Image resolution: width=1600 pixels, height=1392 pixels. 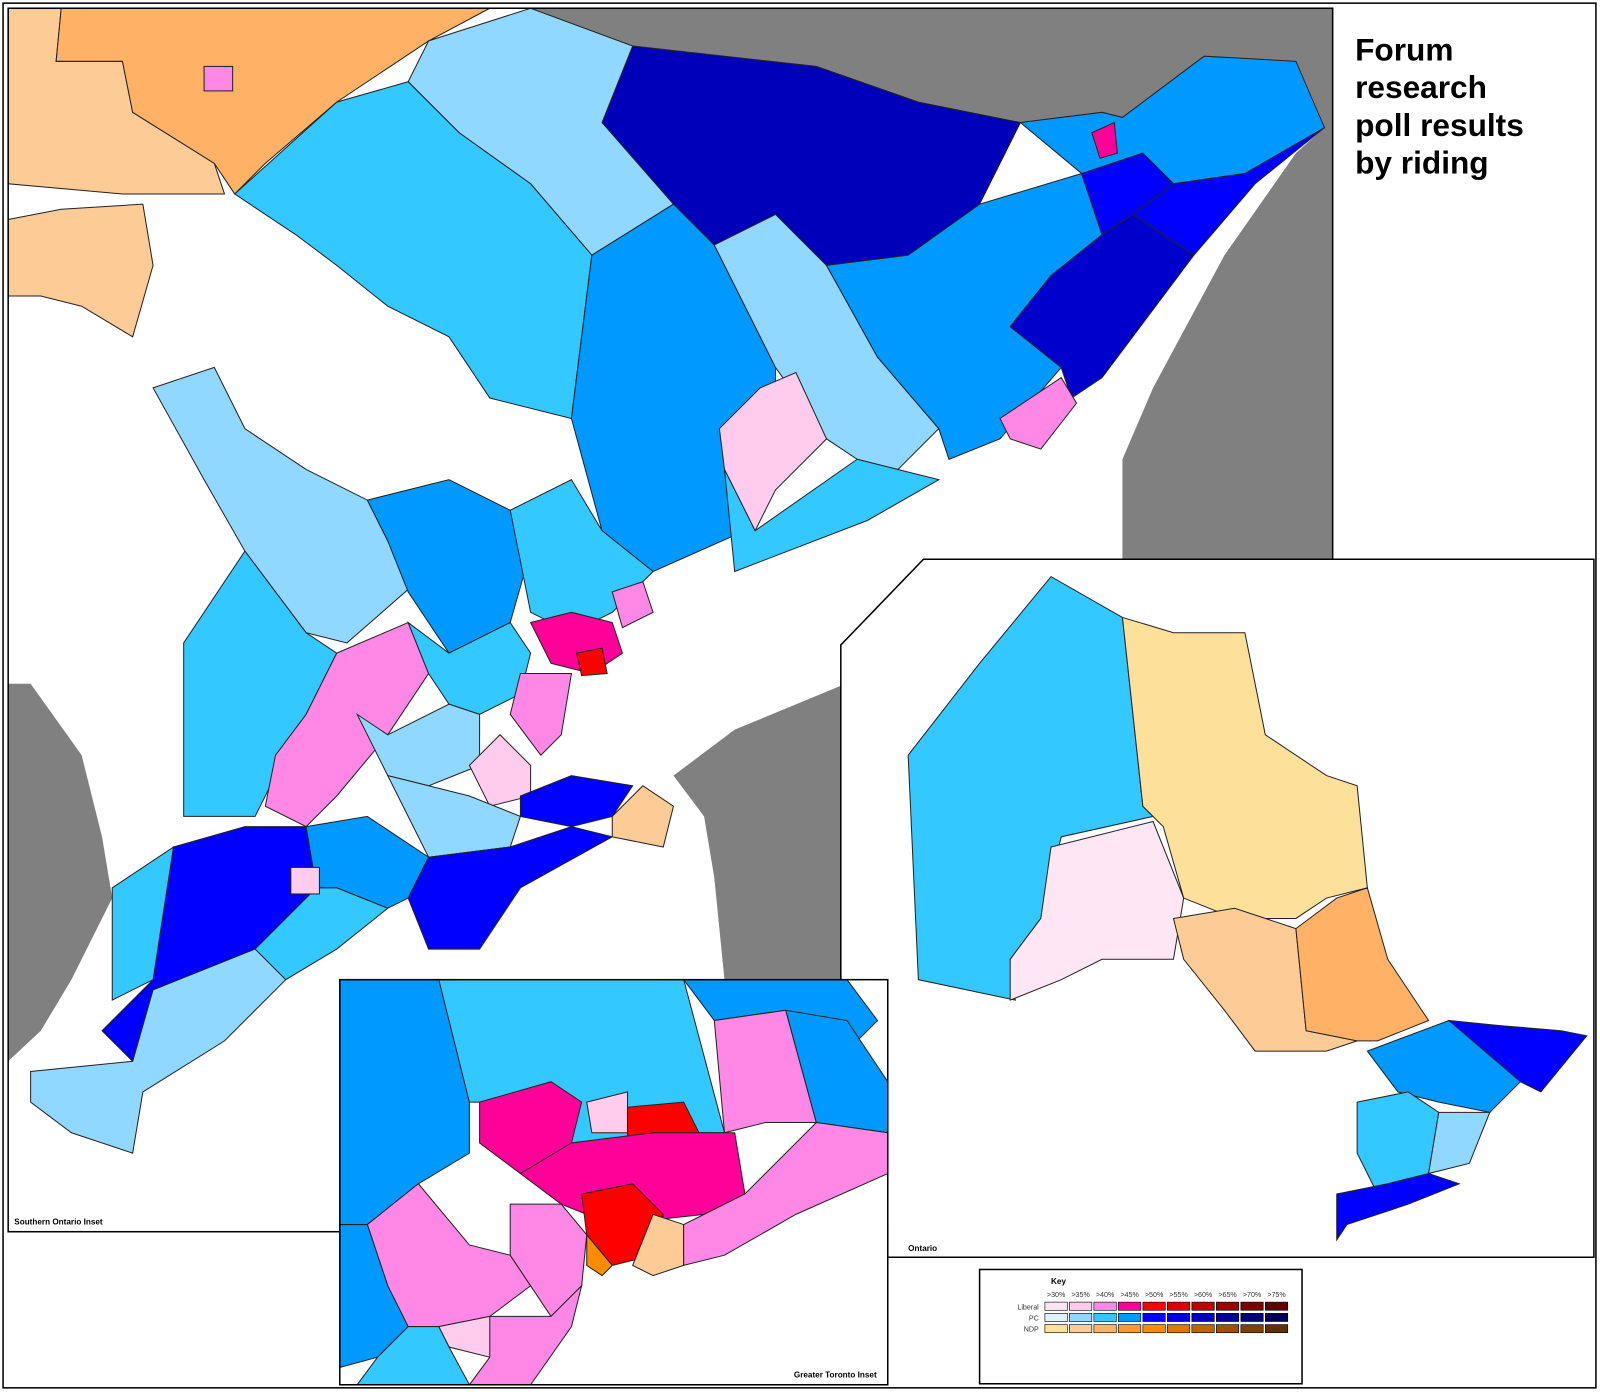 What do you see at coordinates (1034, 1318) in the screenshot?
I see `key-party: PC` at bounding box center [1034, 1318].